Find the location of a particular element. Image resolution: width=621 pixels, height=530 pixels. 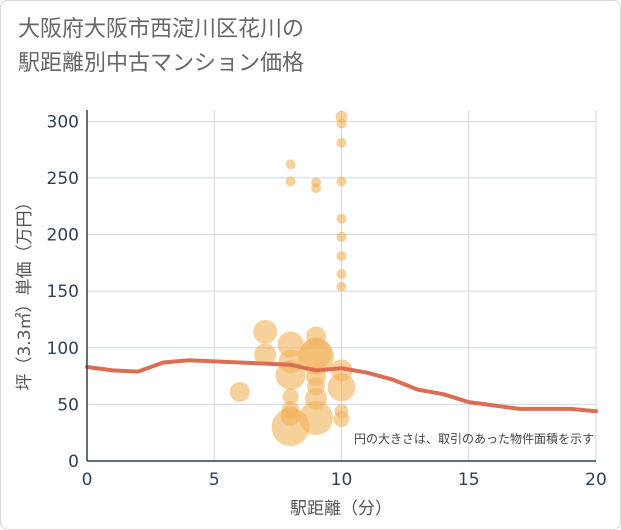

x-tick-label: 0 is located at coordinates (87, 480).